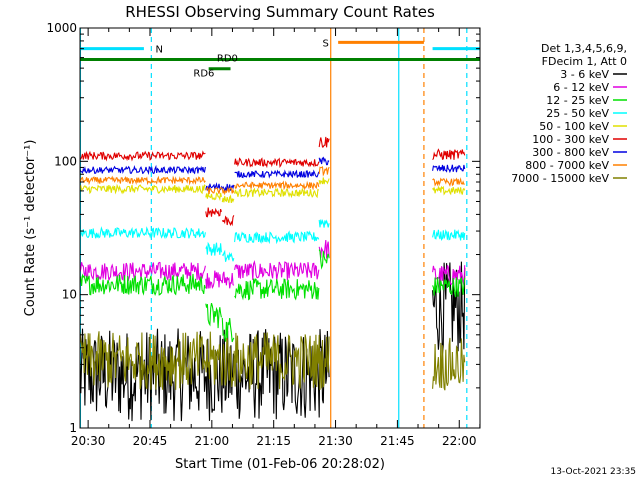  I want to click on legend-header-1: FDecim 1, Att 0, so click(584, 61).